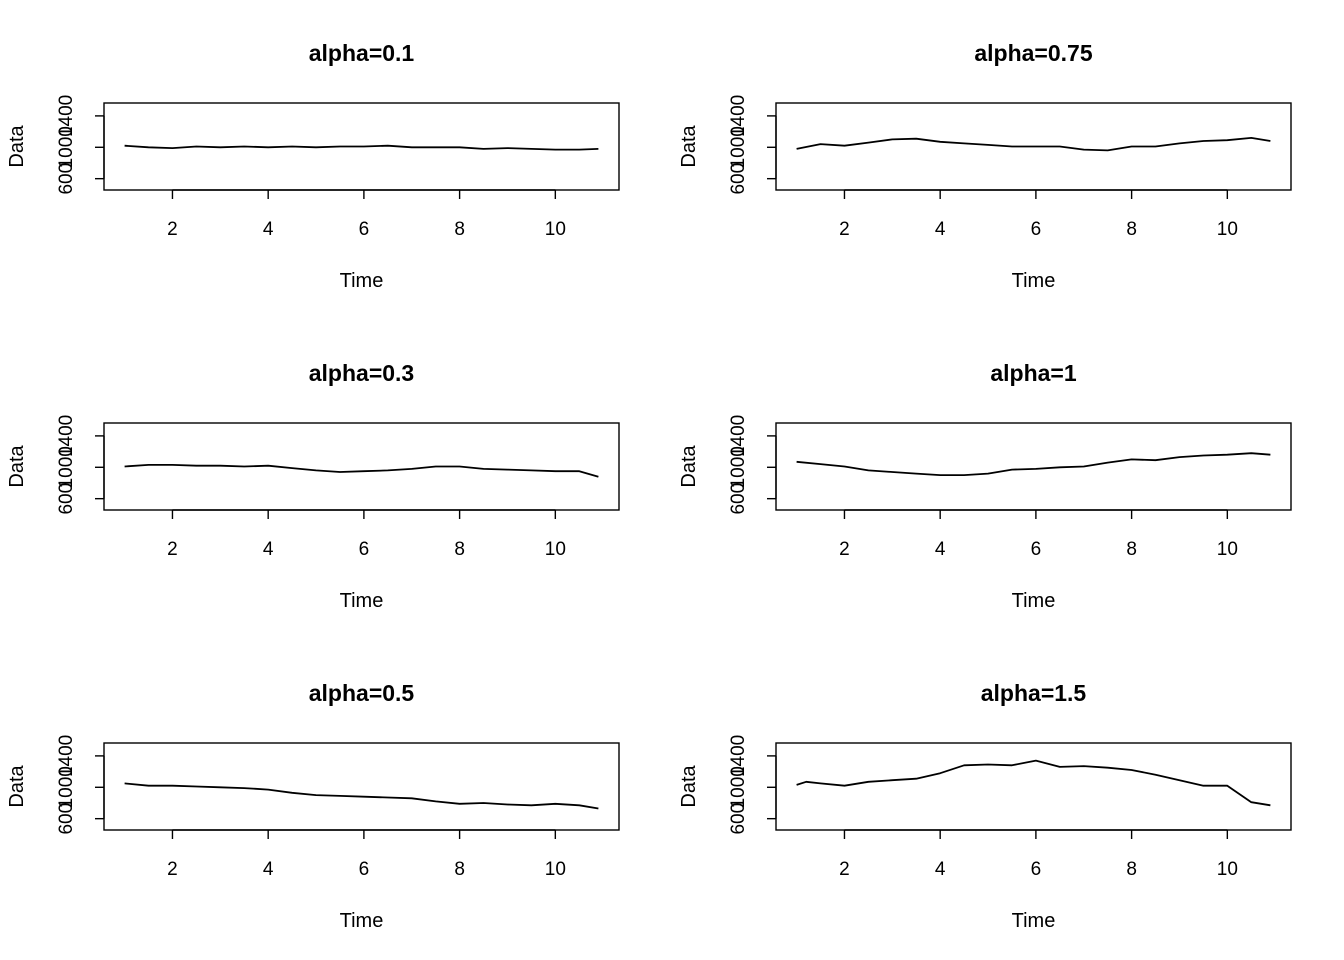  What do you see at coordinates (1034, 693) in the screenshot?
I see `panel-title: alpha=1.5` at bounding box center [1034, 693].